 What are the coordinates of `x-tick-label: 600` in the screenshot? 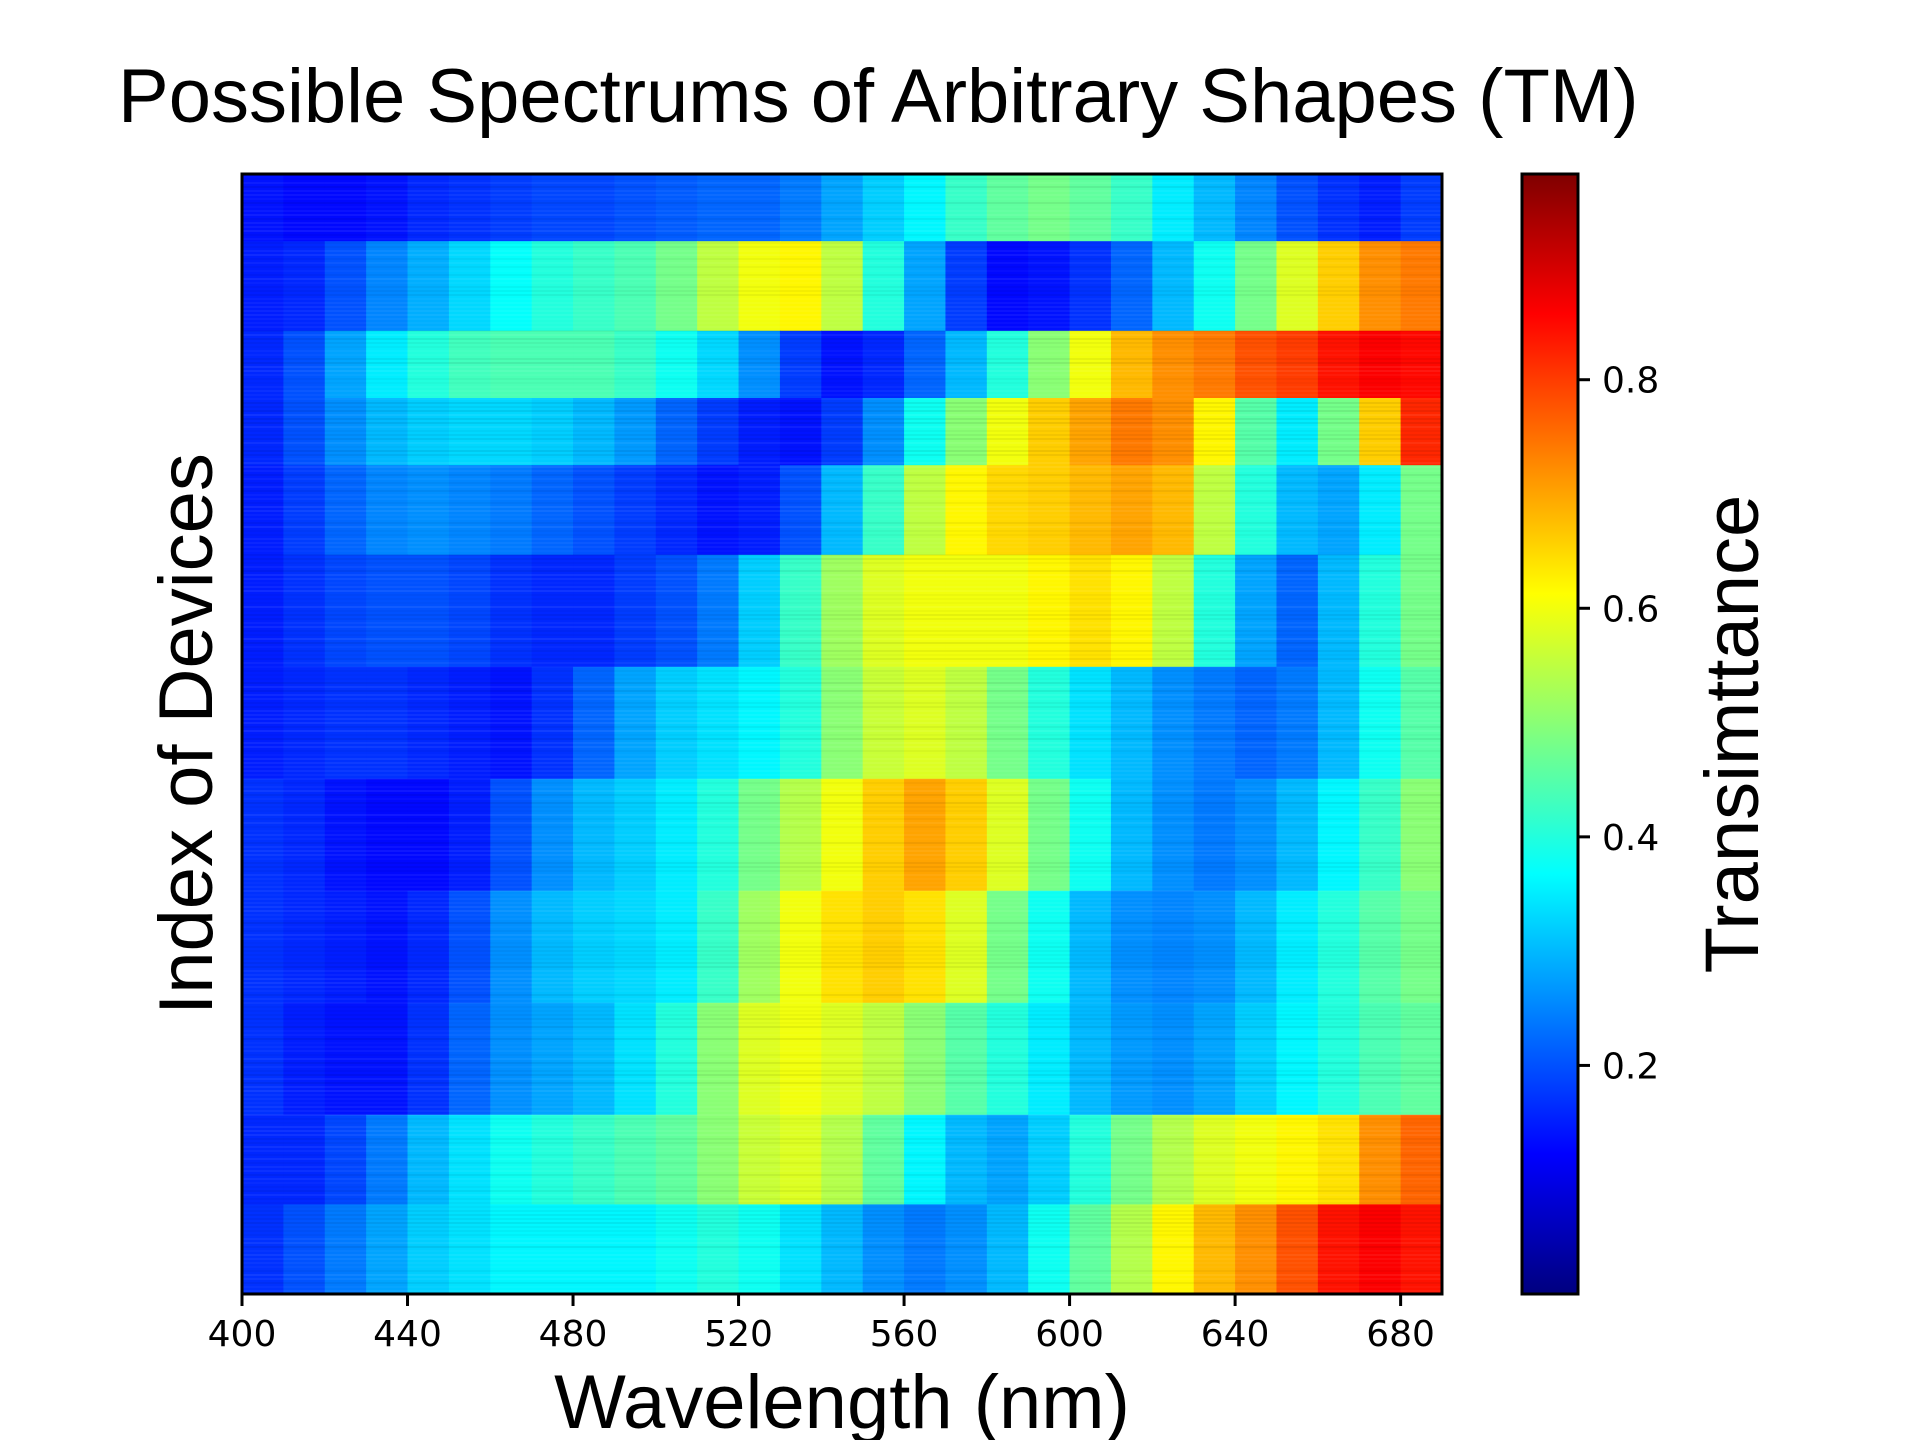 It's located at (1069, 1334).